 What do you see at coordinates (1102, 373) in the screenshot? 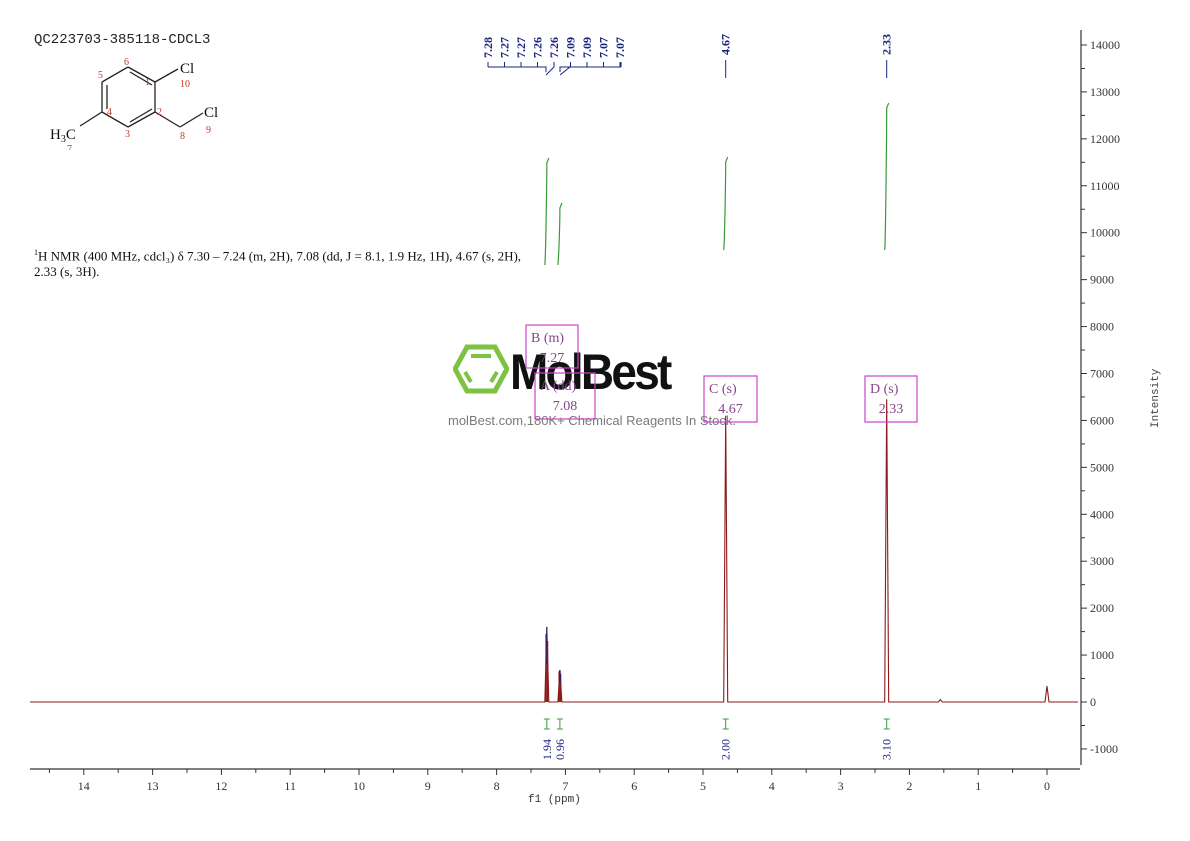
I see `y-tick-label: 7000` at bounding box center [1102, 373].